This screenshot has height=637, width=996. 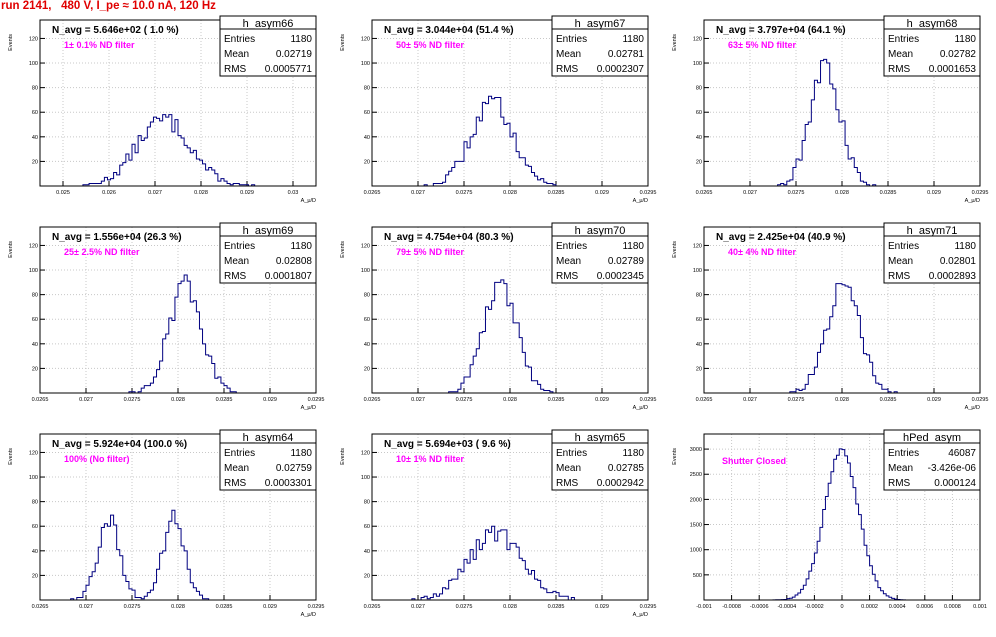 I want to click on x-tick-label: 0.0006, so click(x=924, y=607).